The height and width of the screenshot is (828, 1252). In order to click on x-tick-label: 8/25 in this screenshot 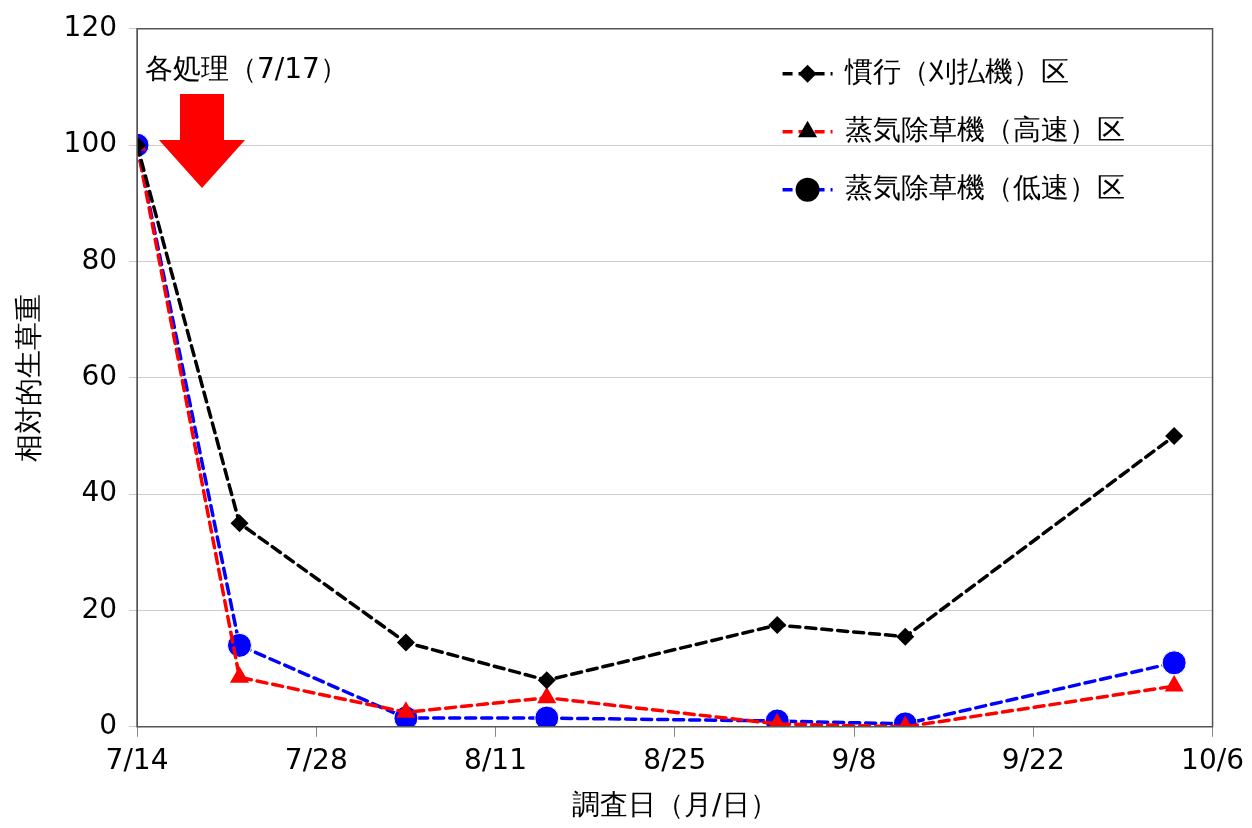, I will do `click(675, 759)`.